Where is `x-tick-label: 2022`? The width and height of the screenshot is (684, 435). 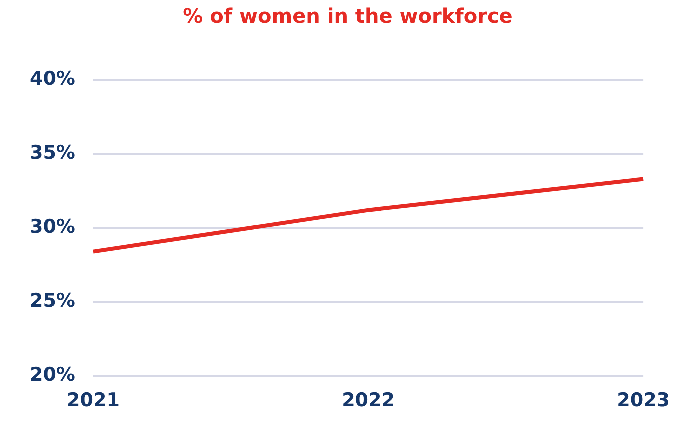
x-tick-label: 2022 is located at coordinates (368, 401).